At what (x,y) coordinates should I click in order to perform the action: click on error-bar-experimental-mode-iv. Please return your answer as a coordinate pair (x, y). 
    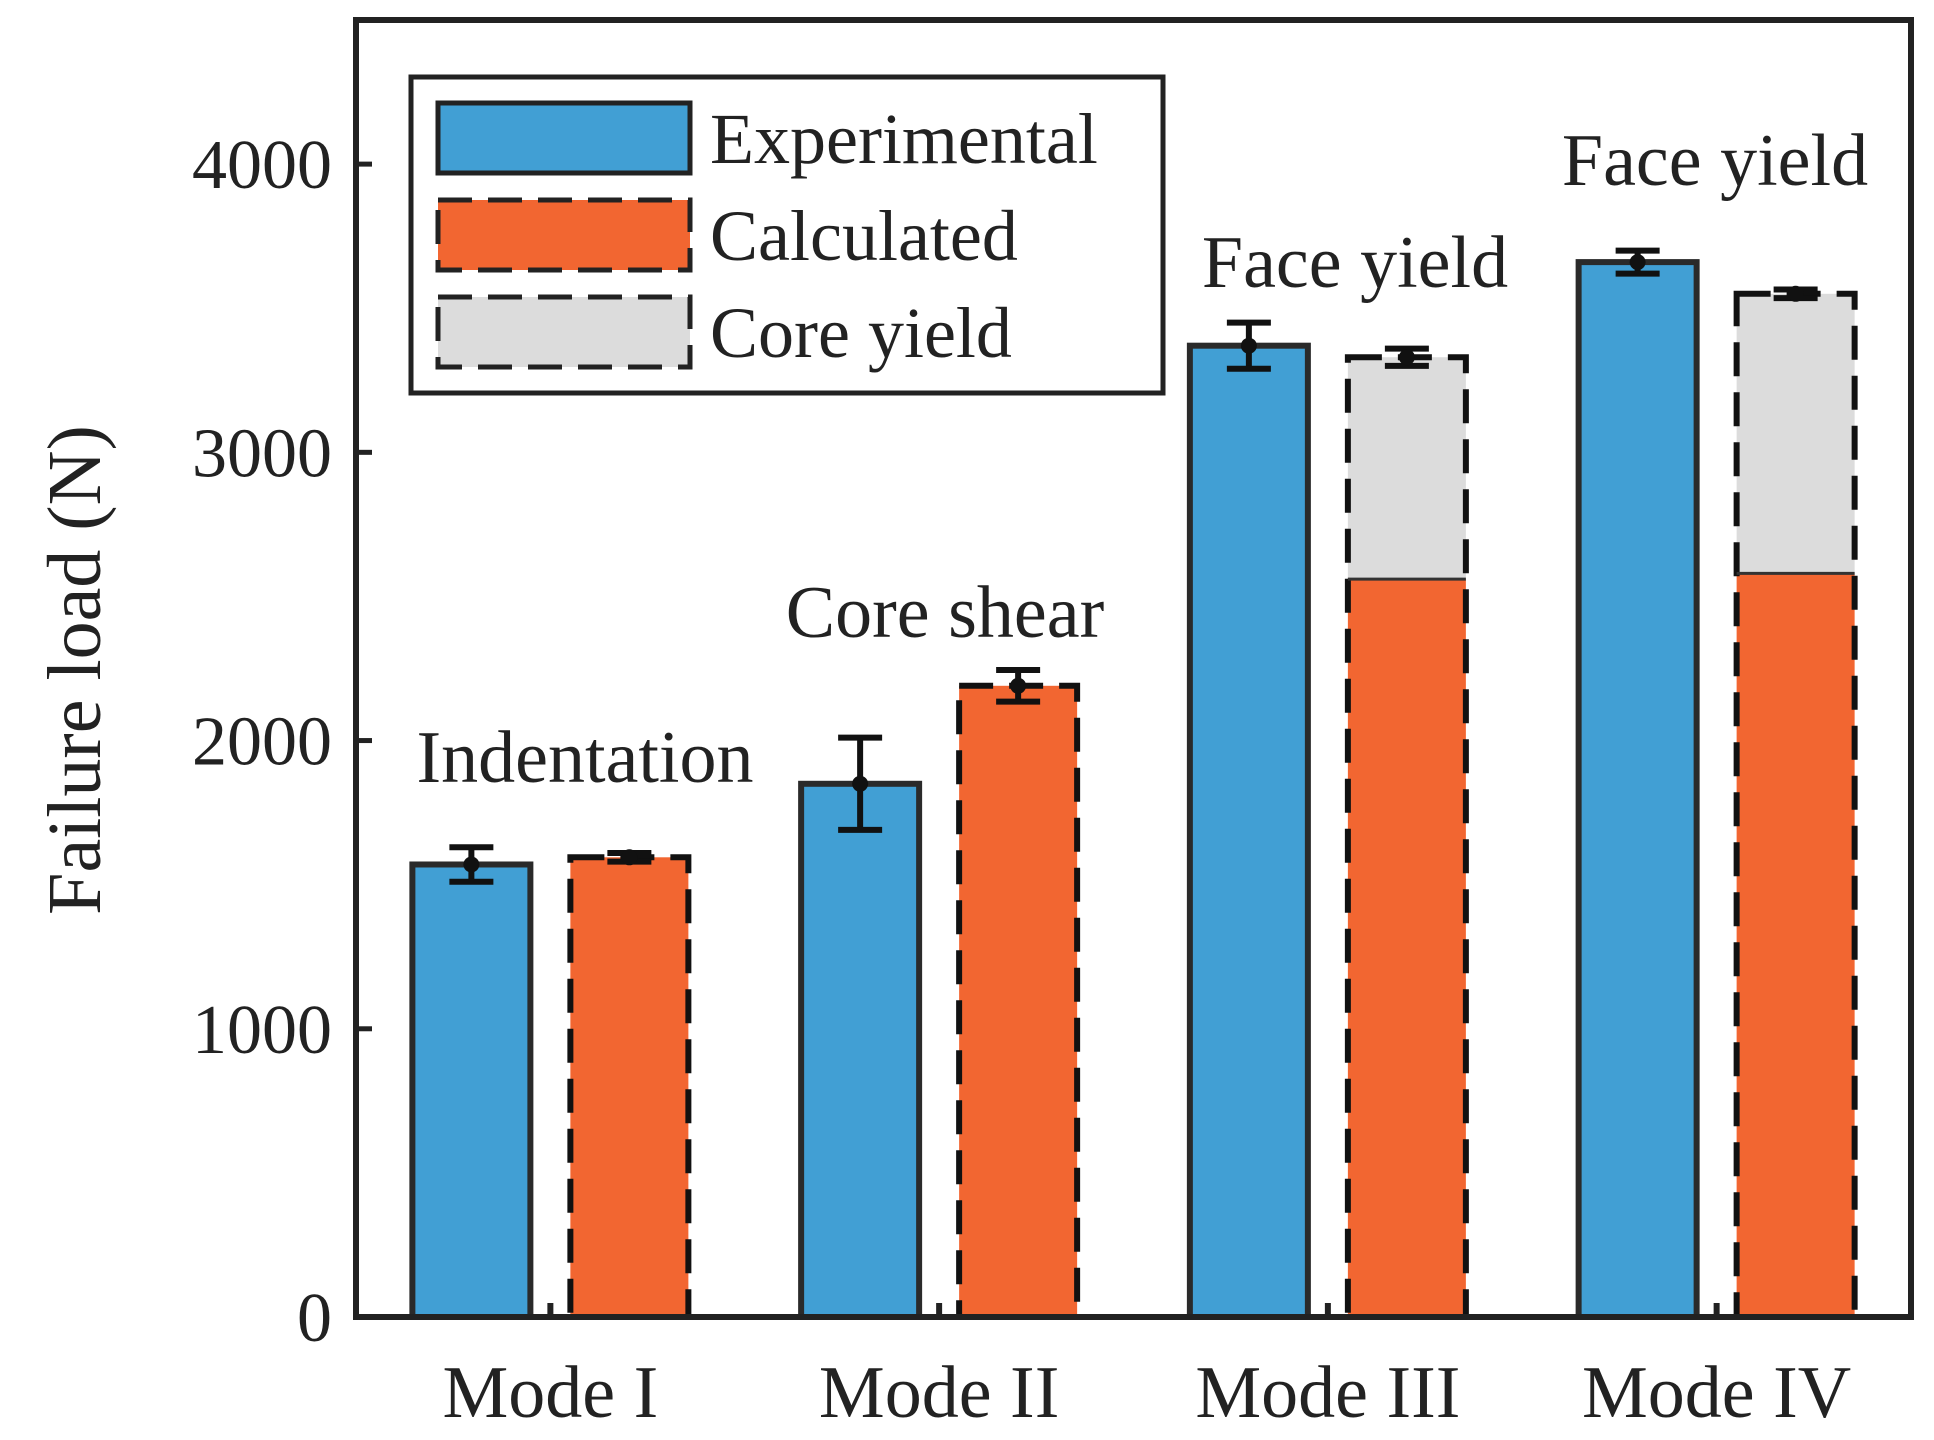
    Looking at the image, I should click on (1637, 262).